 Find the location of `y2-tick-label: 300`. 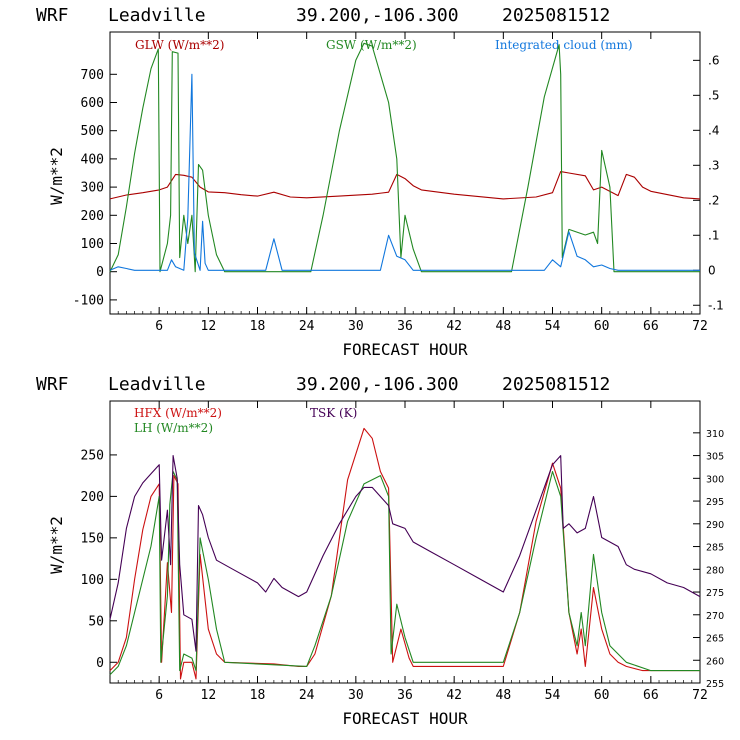

y2-tick-label: 300 is located at coordinates (715, 479).